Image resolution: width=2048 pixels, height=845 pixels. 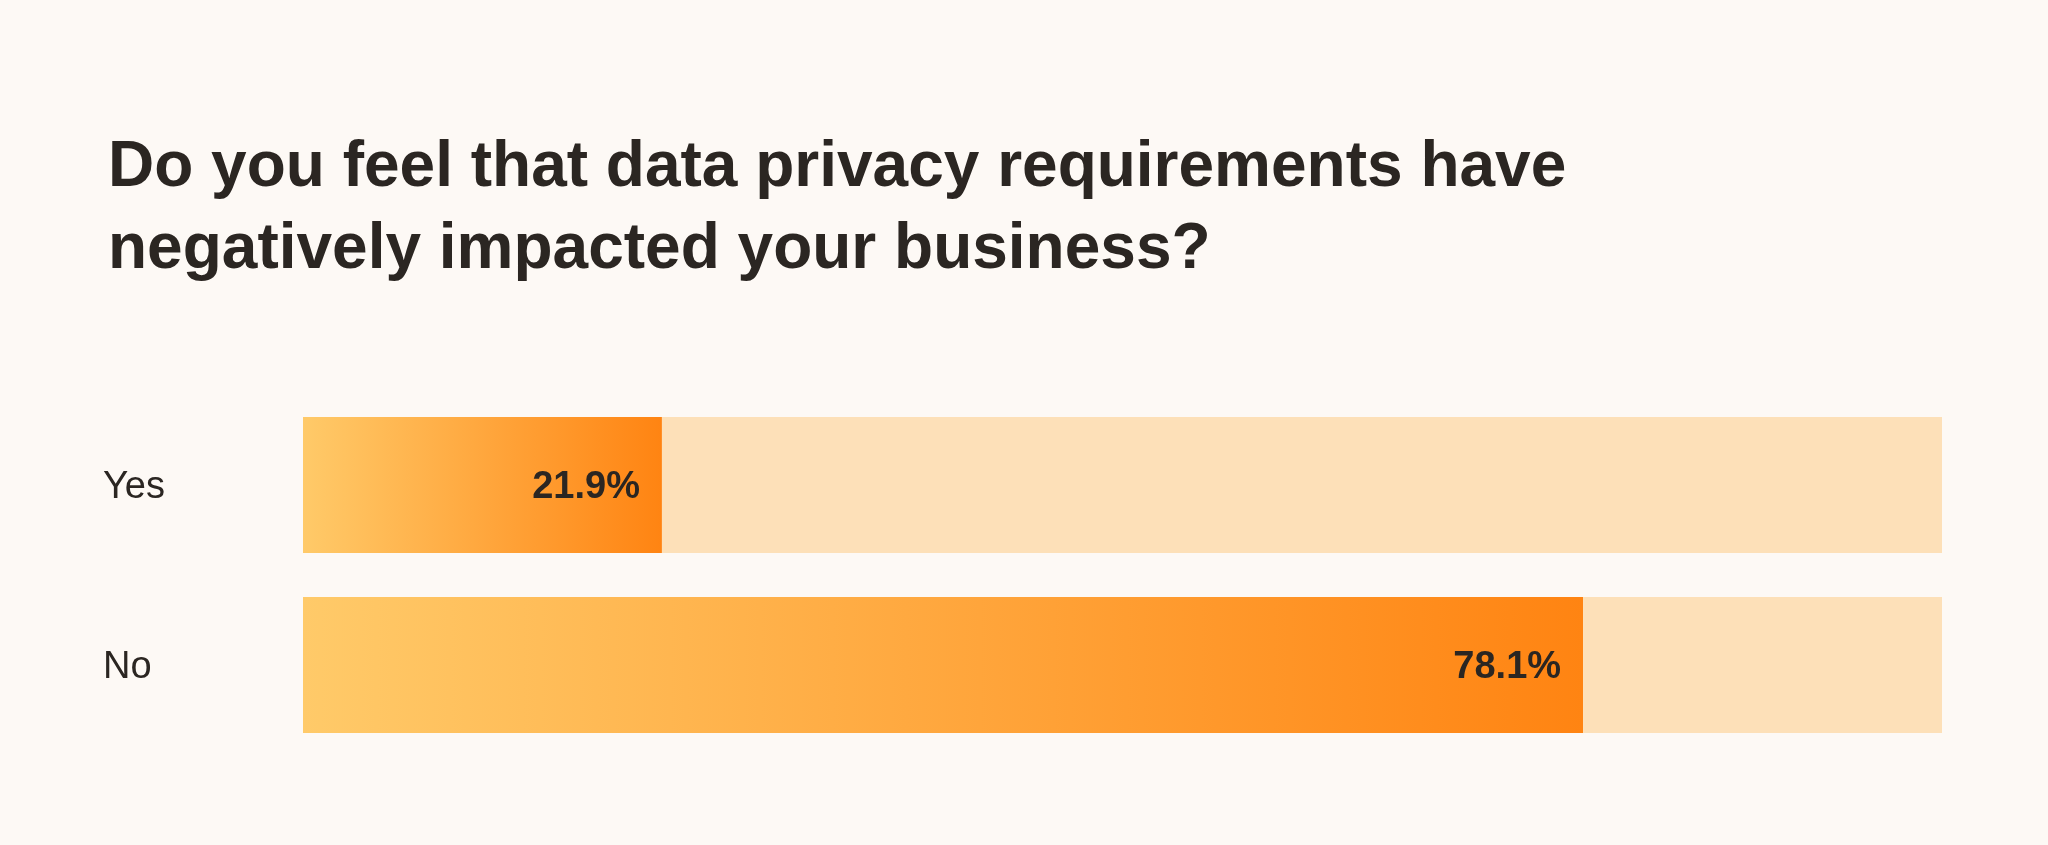 I want to click on data-label: 21.9%, so click(x=586, y=485).